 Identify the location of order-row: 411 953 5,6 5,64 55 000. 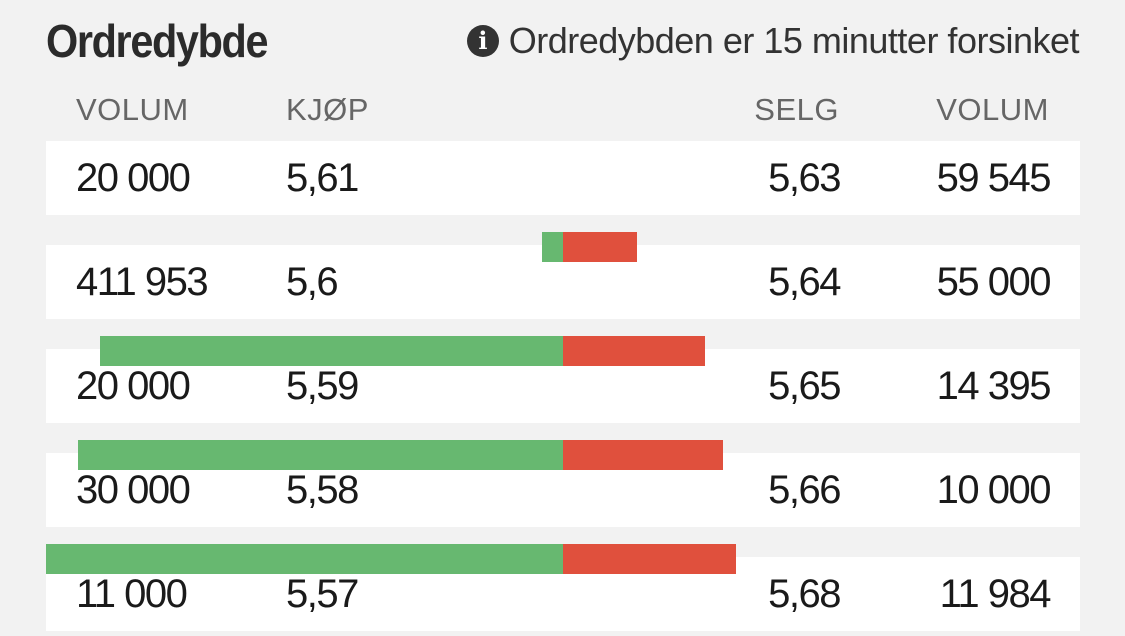
(563, 282).